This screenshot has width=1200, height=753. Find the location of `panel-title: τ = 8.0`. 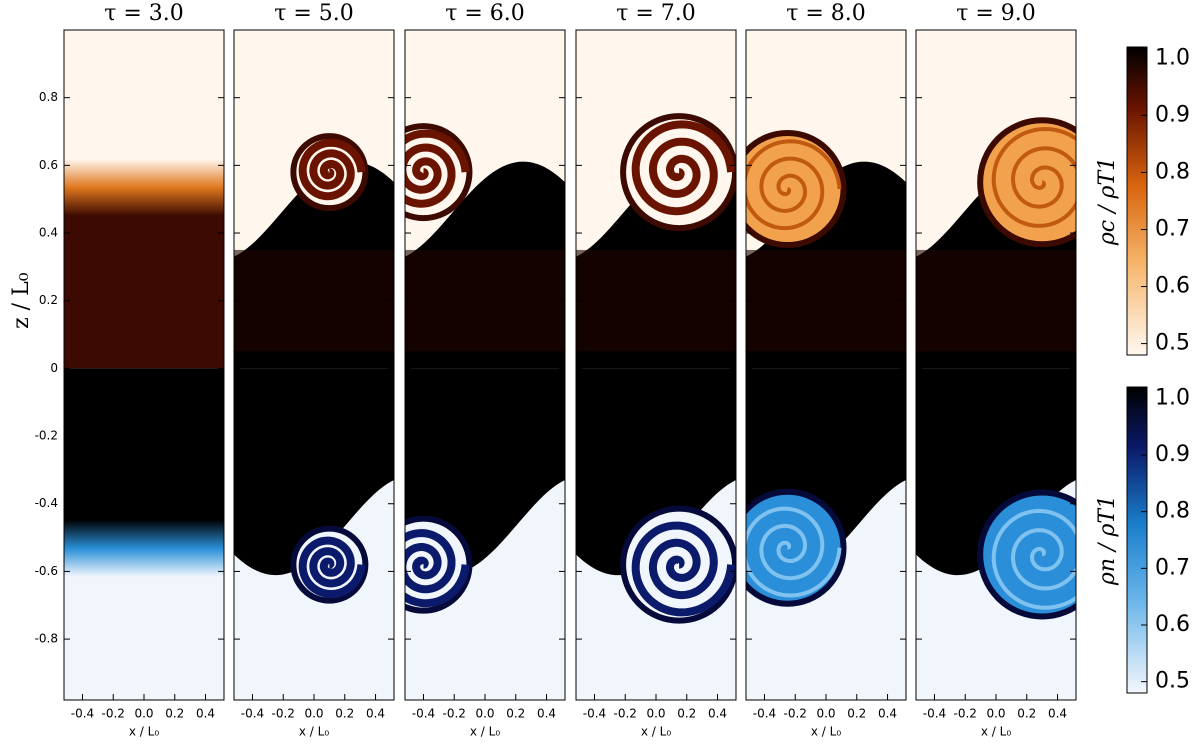

panel-title: τ = 8.0 is located at coordinates (826, 13).